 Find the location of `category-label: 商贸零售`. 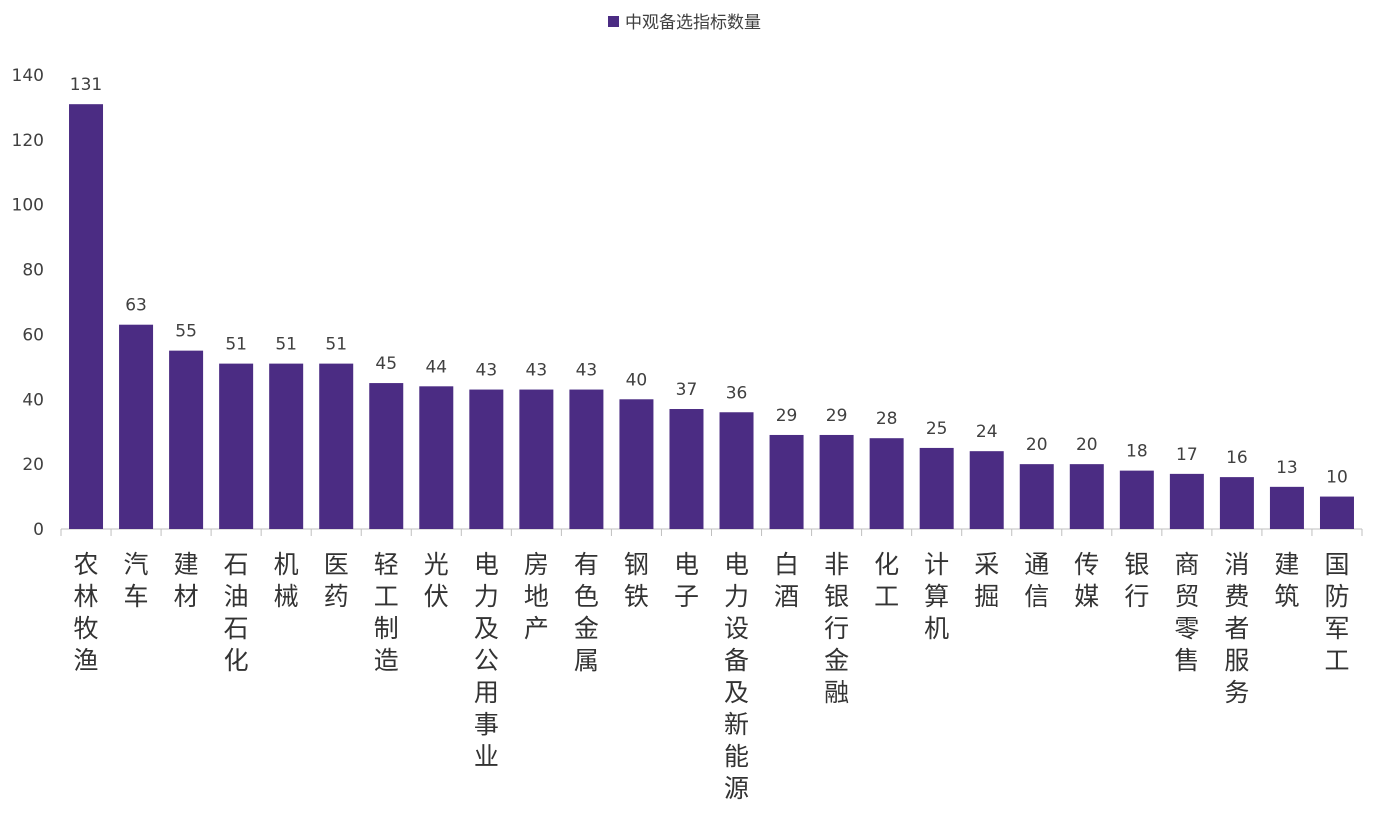

category-label: 商贸零售 is located at coordinates (1186, 612).